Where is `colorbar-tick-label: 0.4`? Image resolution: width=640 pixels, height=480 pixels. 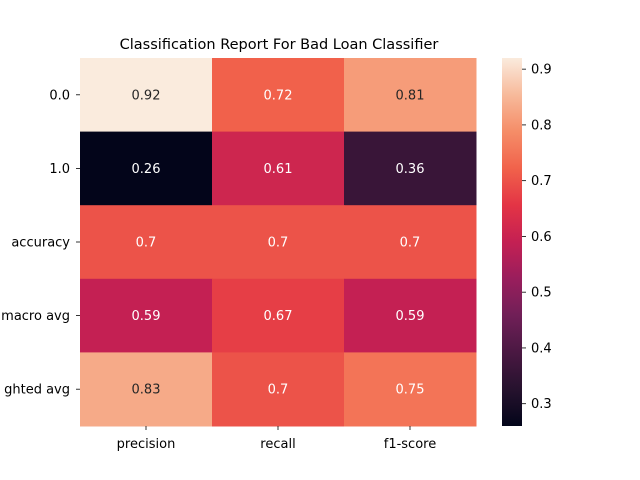 colorbar-tick-label: 0.4 is located at coordinates (541, 348).